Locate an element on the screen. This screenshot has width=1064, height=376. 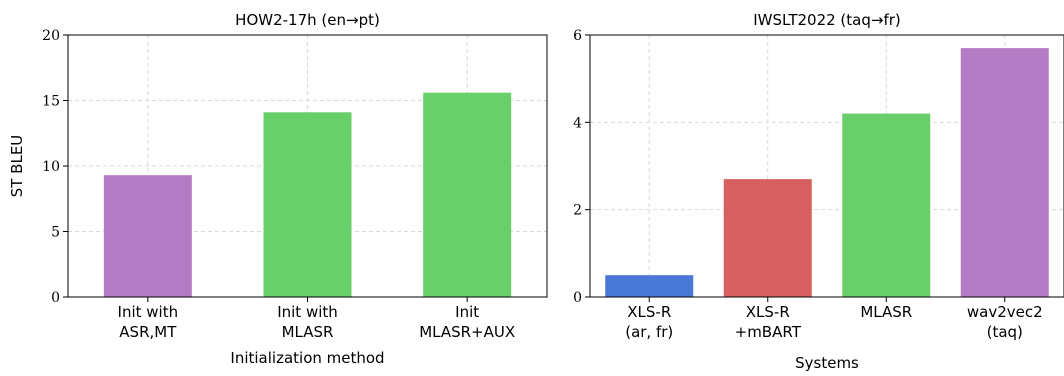
y-axis-label: ST BLEU is located at coordinates (17, 166).